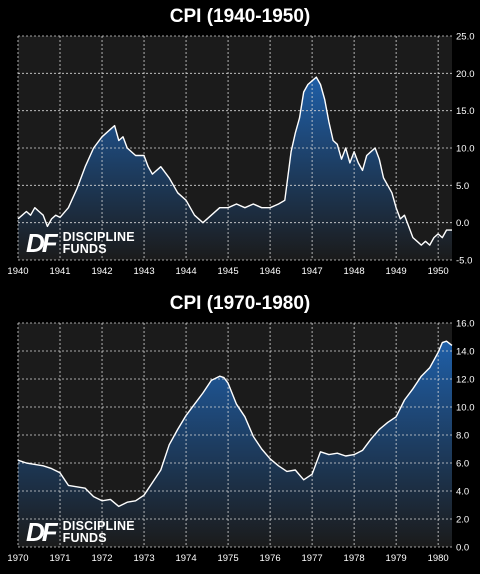 The width and height of the screenshot is (480, 574). Describe the element at coordinates (59, 271) in the screenshot. I see `x-tick-label: 1941` at that location.